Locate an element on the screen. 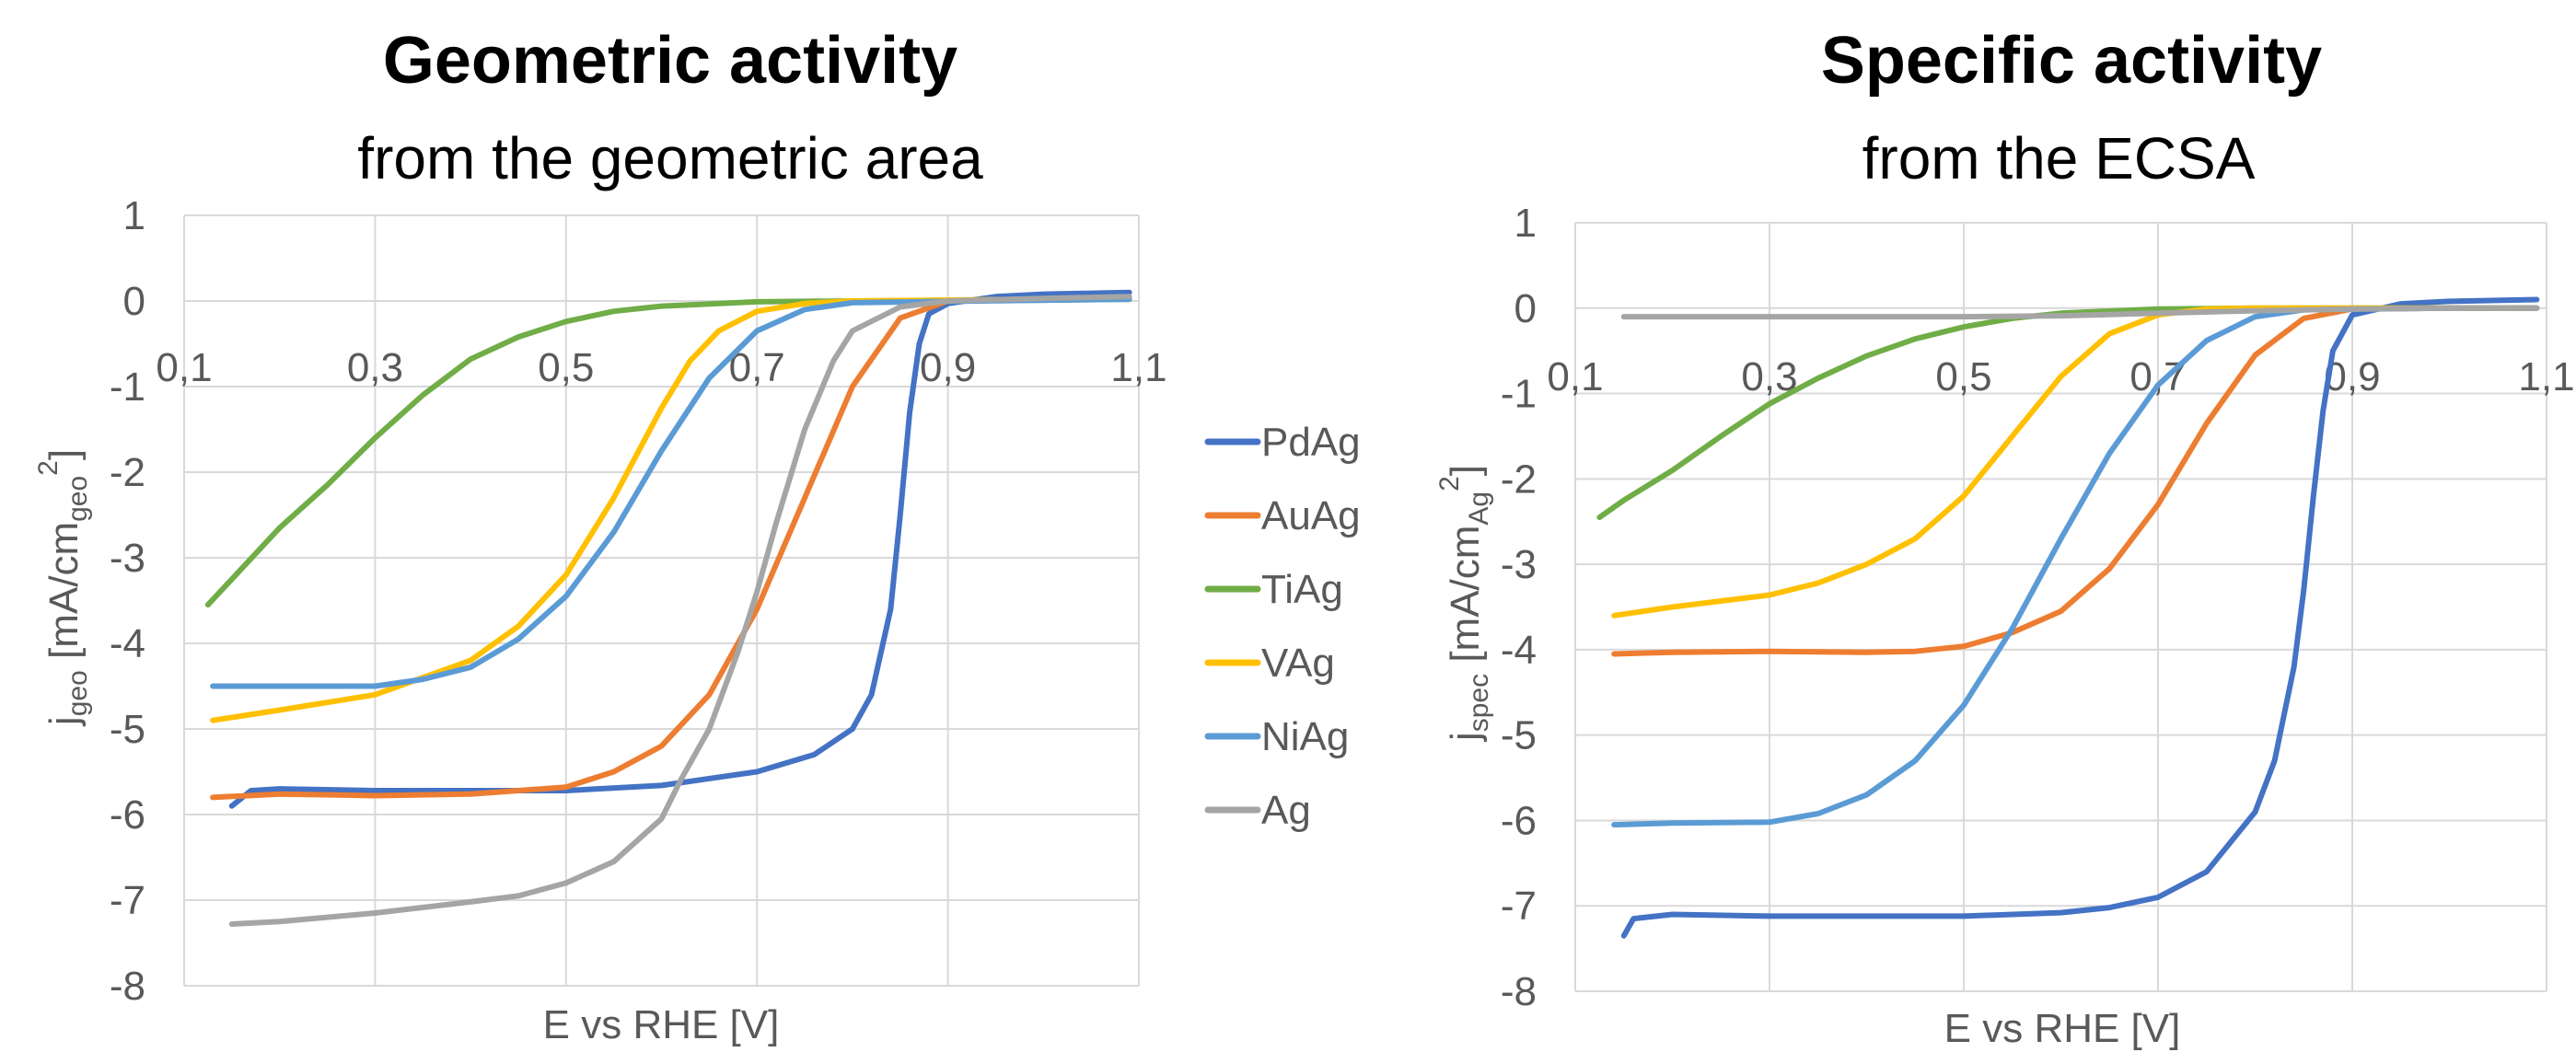 This screenshot has width=2576, height=1052. chart-subtitle: from the geometric area is located at coordinates (670, 158).